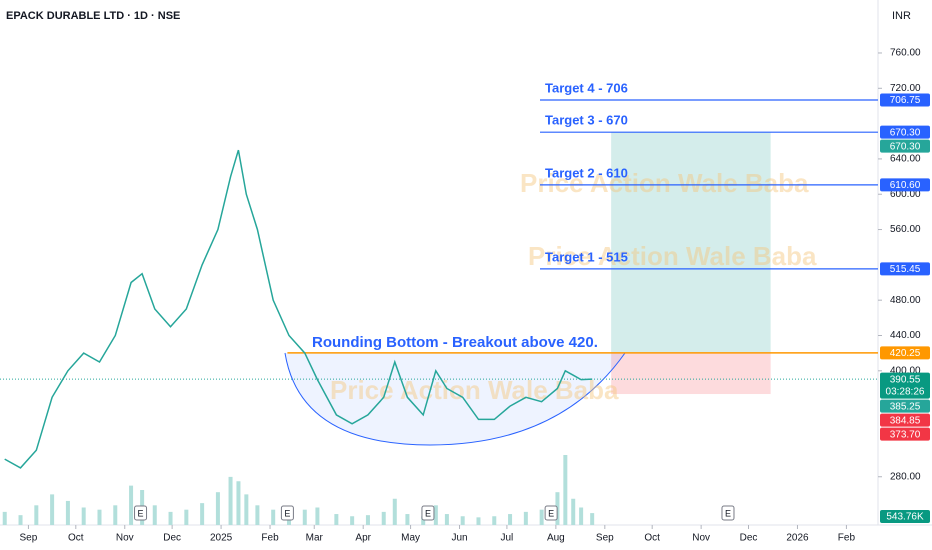 This screenshot has width=932, height=550. I want to click on price-label: 420.25, so click(905, 353).